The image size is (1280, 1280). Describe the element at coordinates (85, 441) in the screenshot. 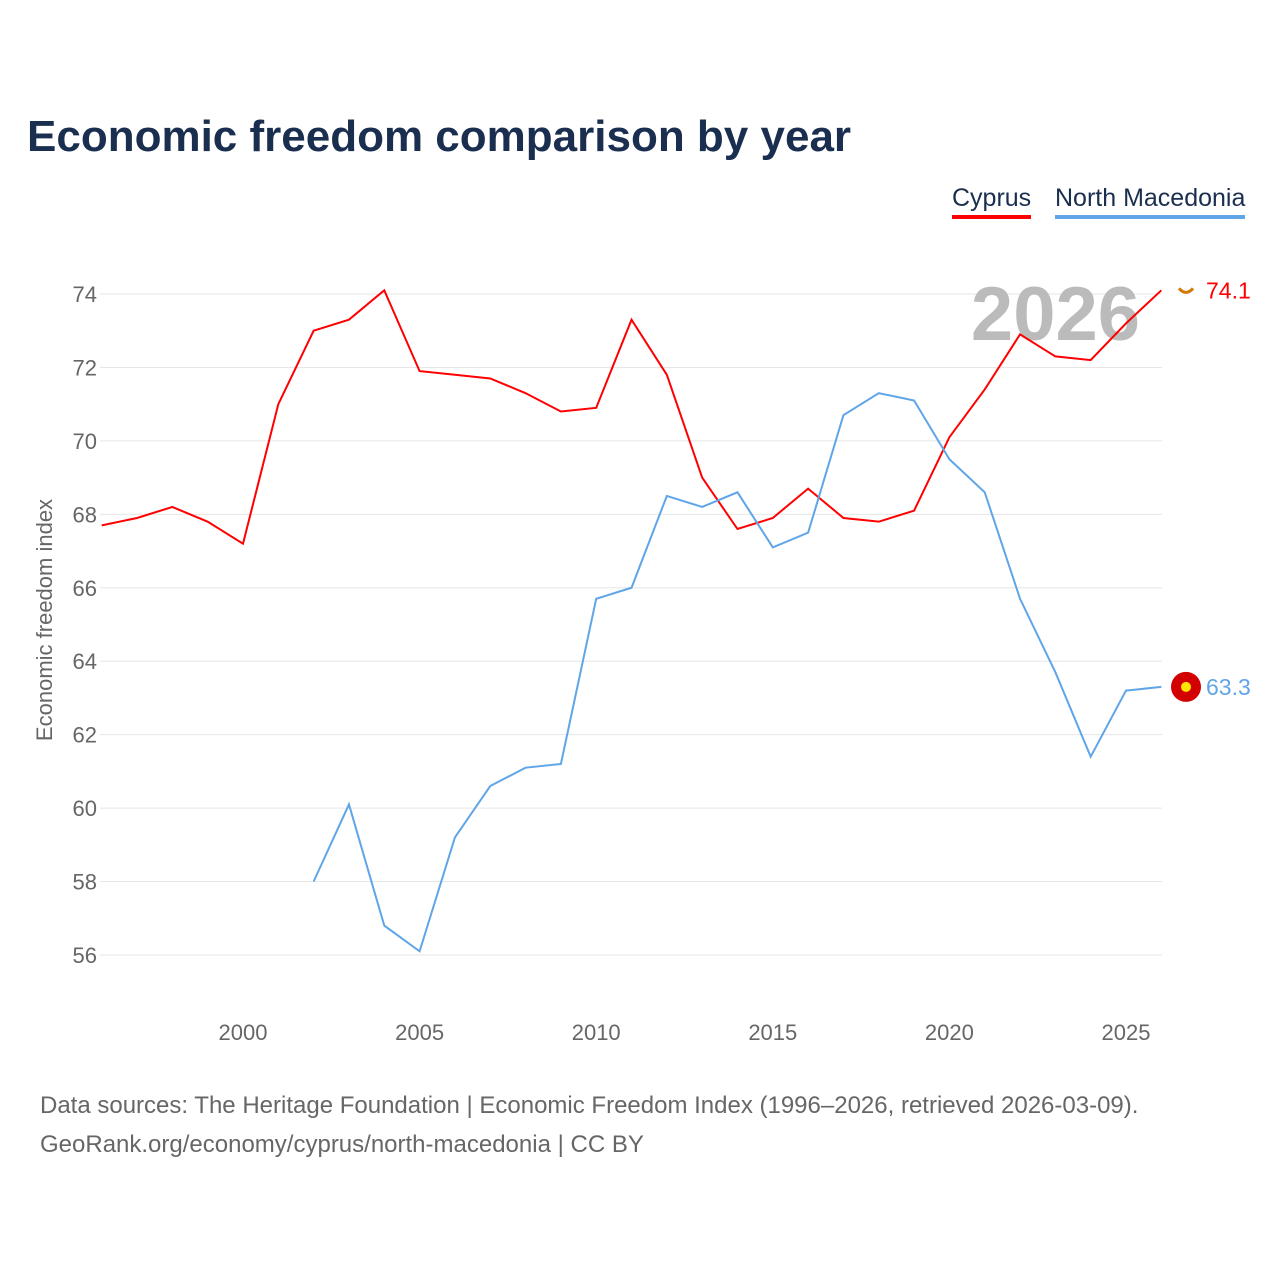

I see `y-tick-label: 70` at that location.